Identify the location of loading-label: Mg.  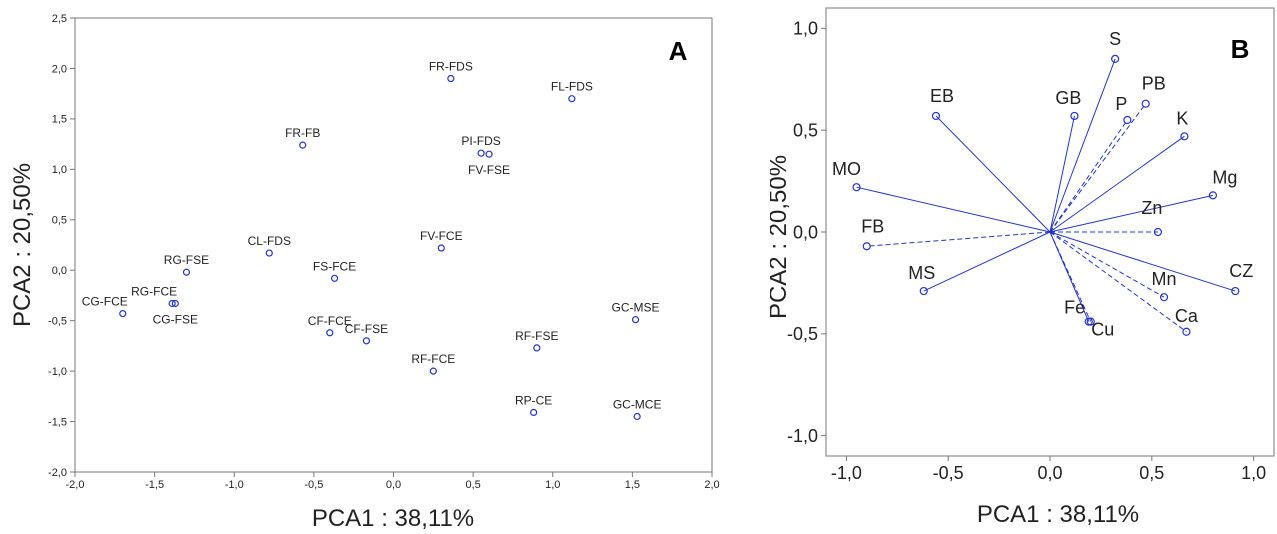
(1224, 177).